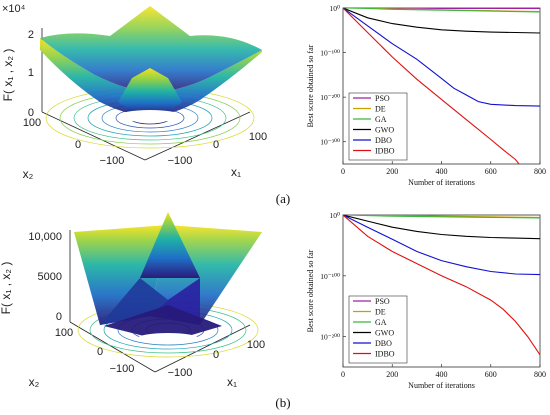 Image resolution: width=550 pixels, height=415 pixels. I want to click on series-line-de, so click(441, 216).